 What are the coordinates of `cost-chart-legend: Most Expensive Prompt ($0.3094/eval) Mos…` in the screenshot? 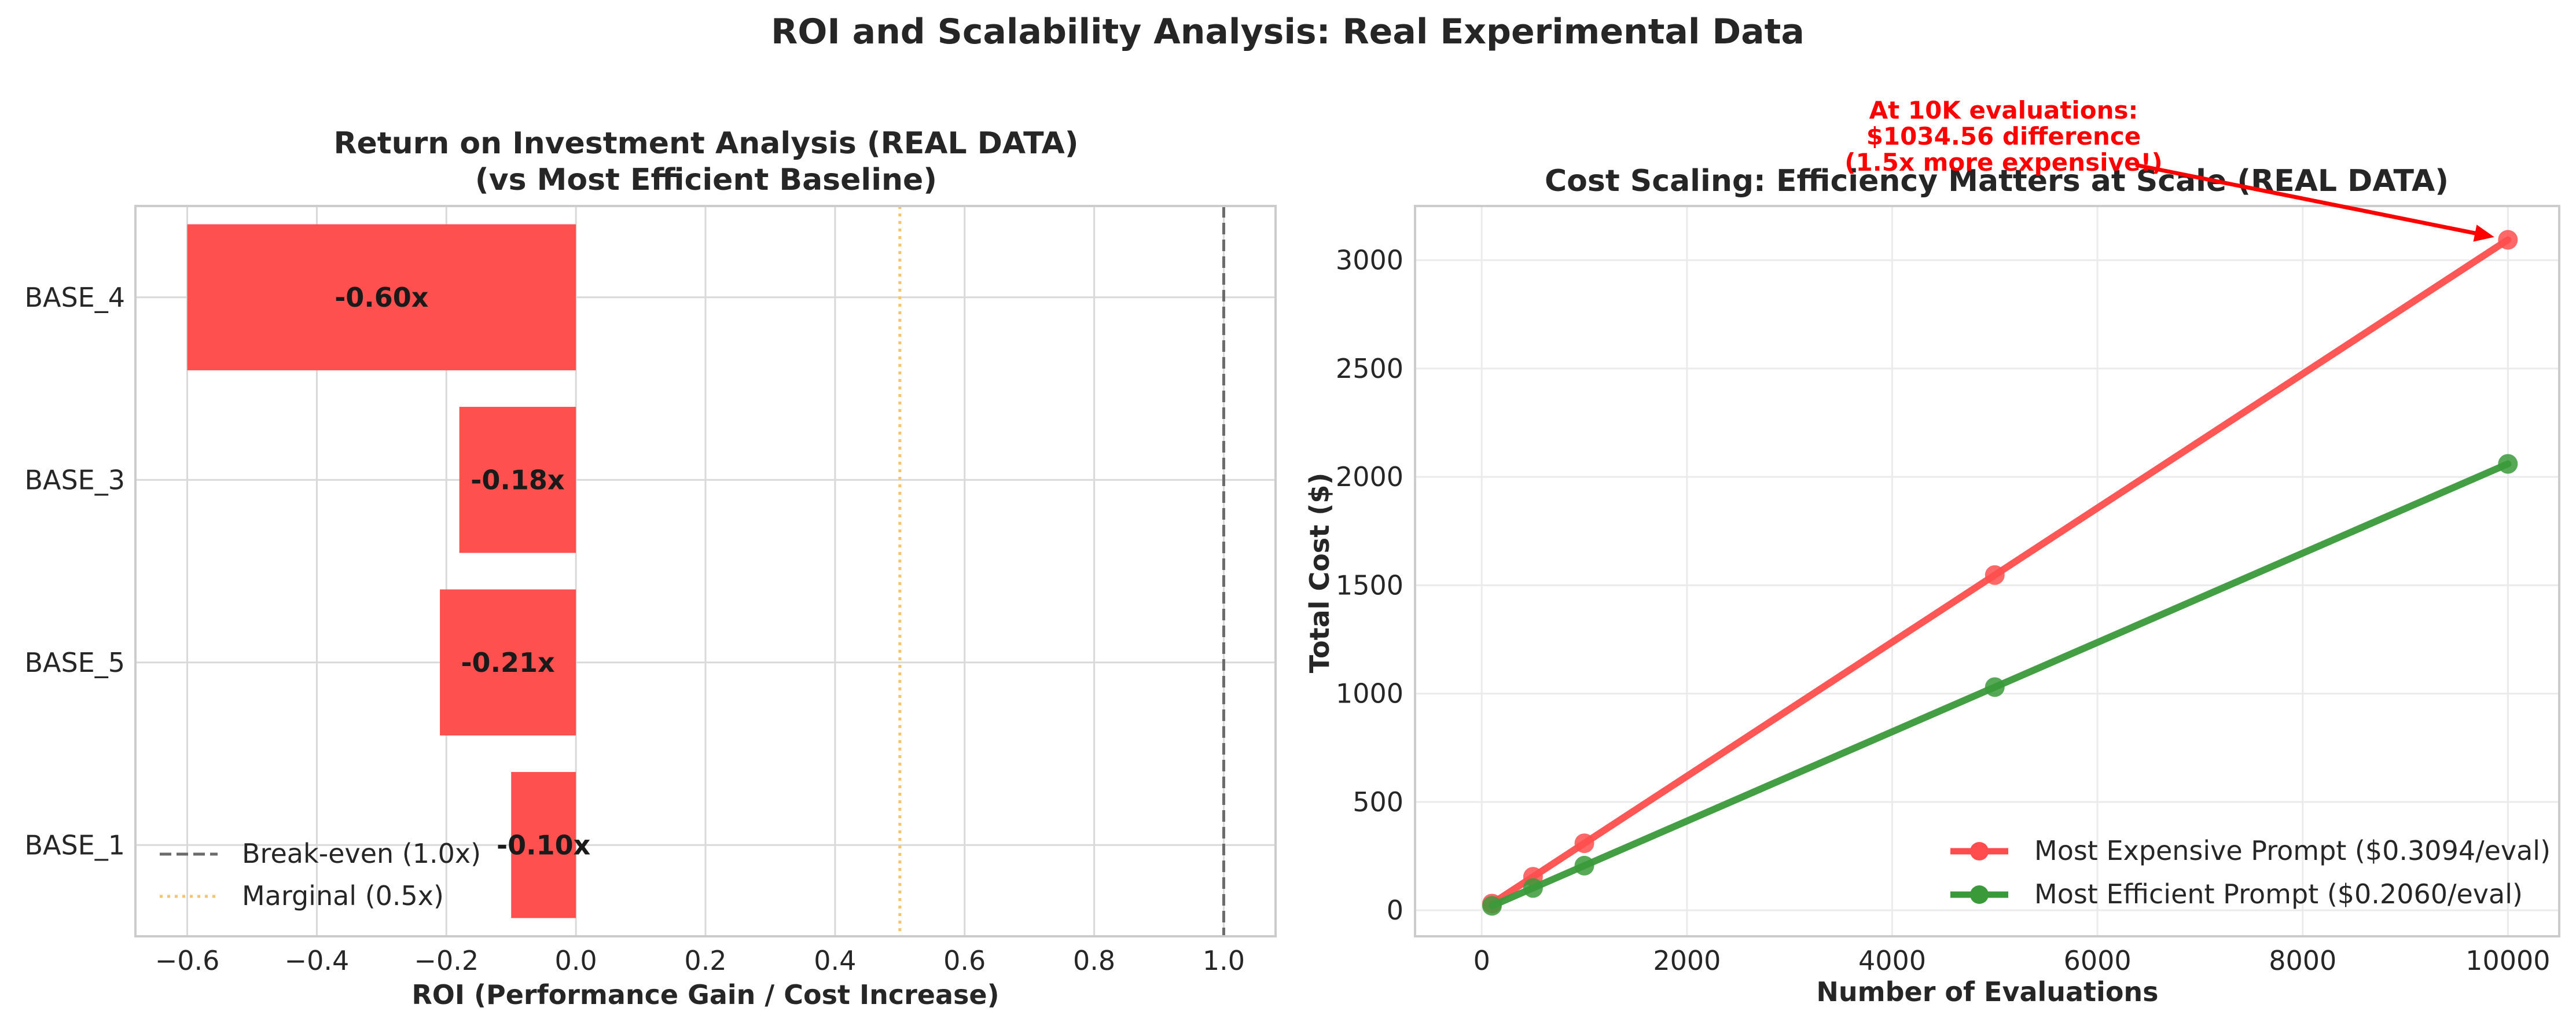 It's located at (2250, 872).